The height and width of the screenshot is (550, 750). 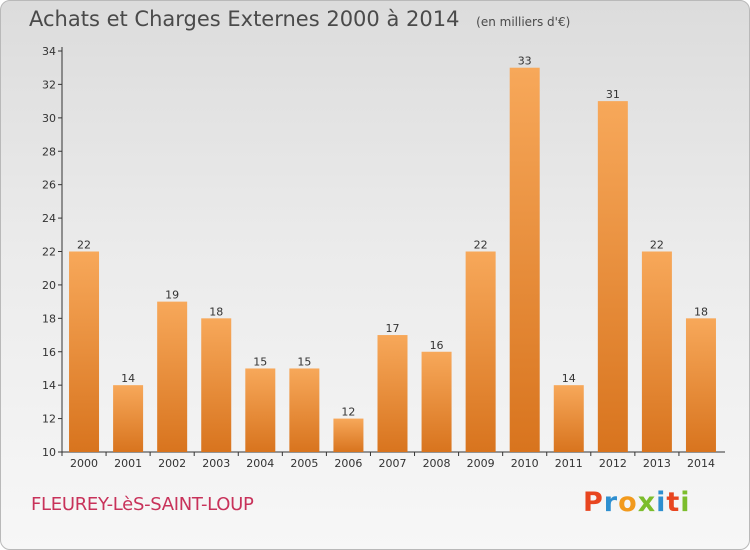 What do you see at coordinates (84, 463) in the screenshot?
I see `x-tick-label: 2000` at bounding box center [84, 463].